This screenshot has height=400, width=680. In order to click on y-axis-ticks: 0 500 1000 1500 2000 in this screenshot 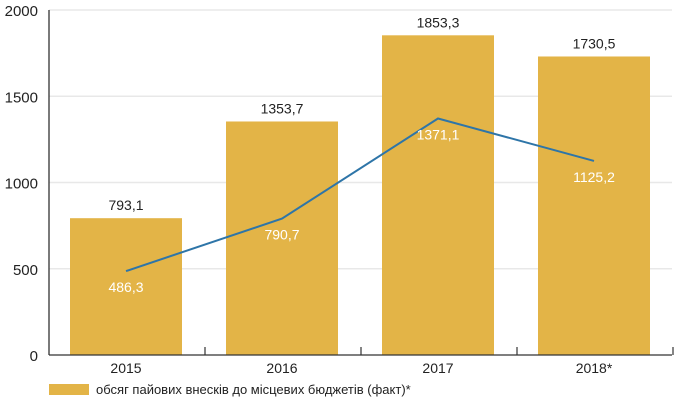, I will do `click(21, 184)`.